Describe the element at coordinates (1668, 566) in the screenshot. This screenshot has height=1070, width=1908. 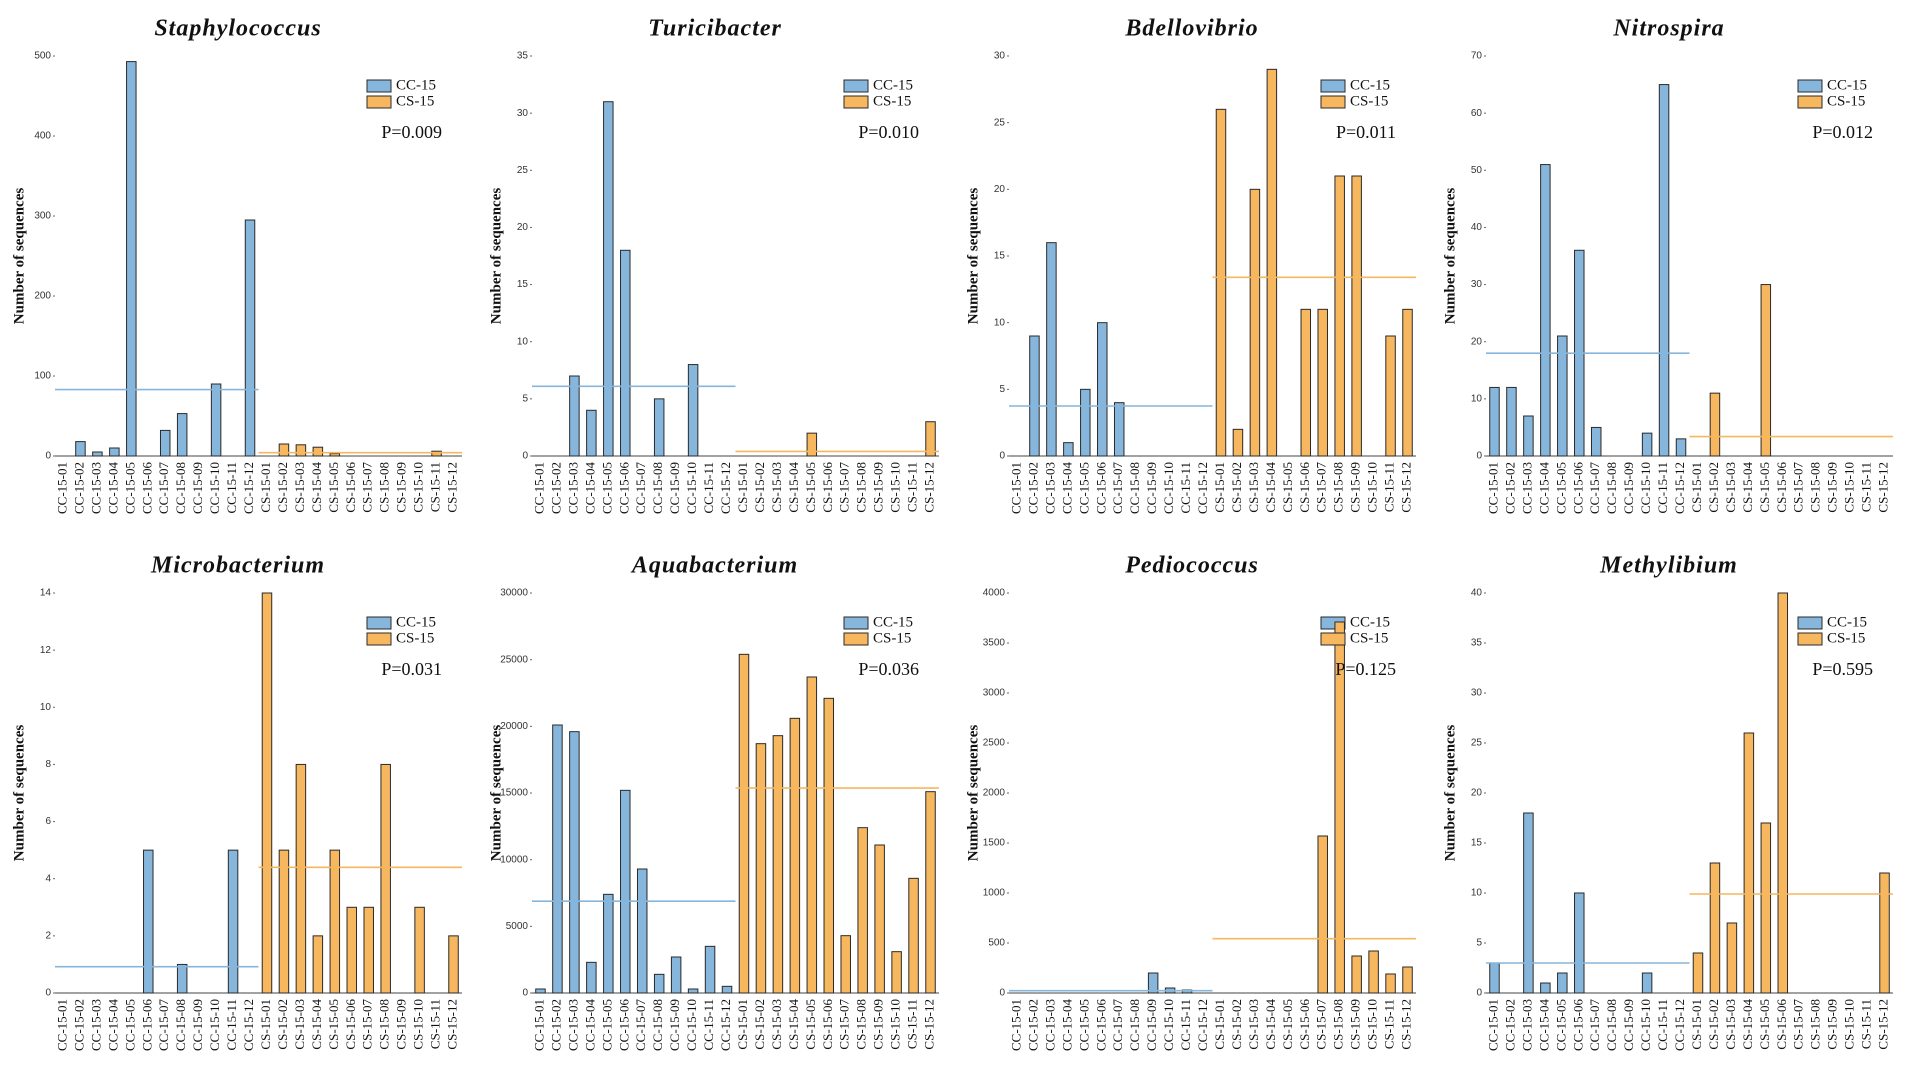
I see `chart-title: Methylibium` at that location.